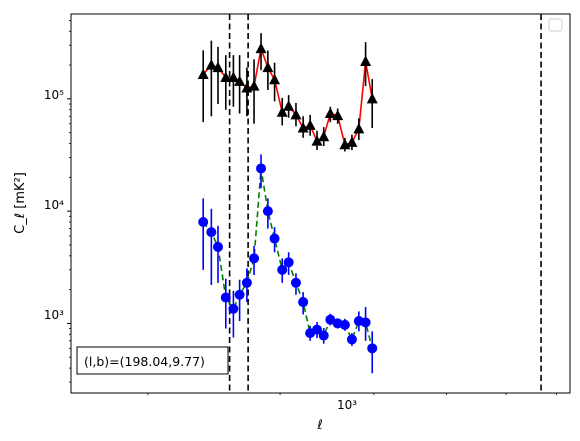 This screenshot has width=580, height=441. I want to click on annotation-box, so click(152, 360).